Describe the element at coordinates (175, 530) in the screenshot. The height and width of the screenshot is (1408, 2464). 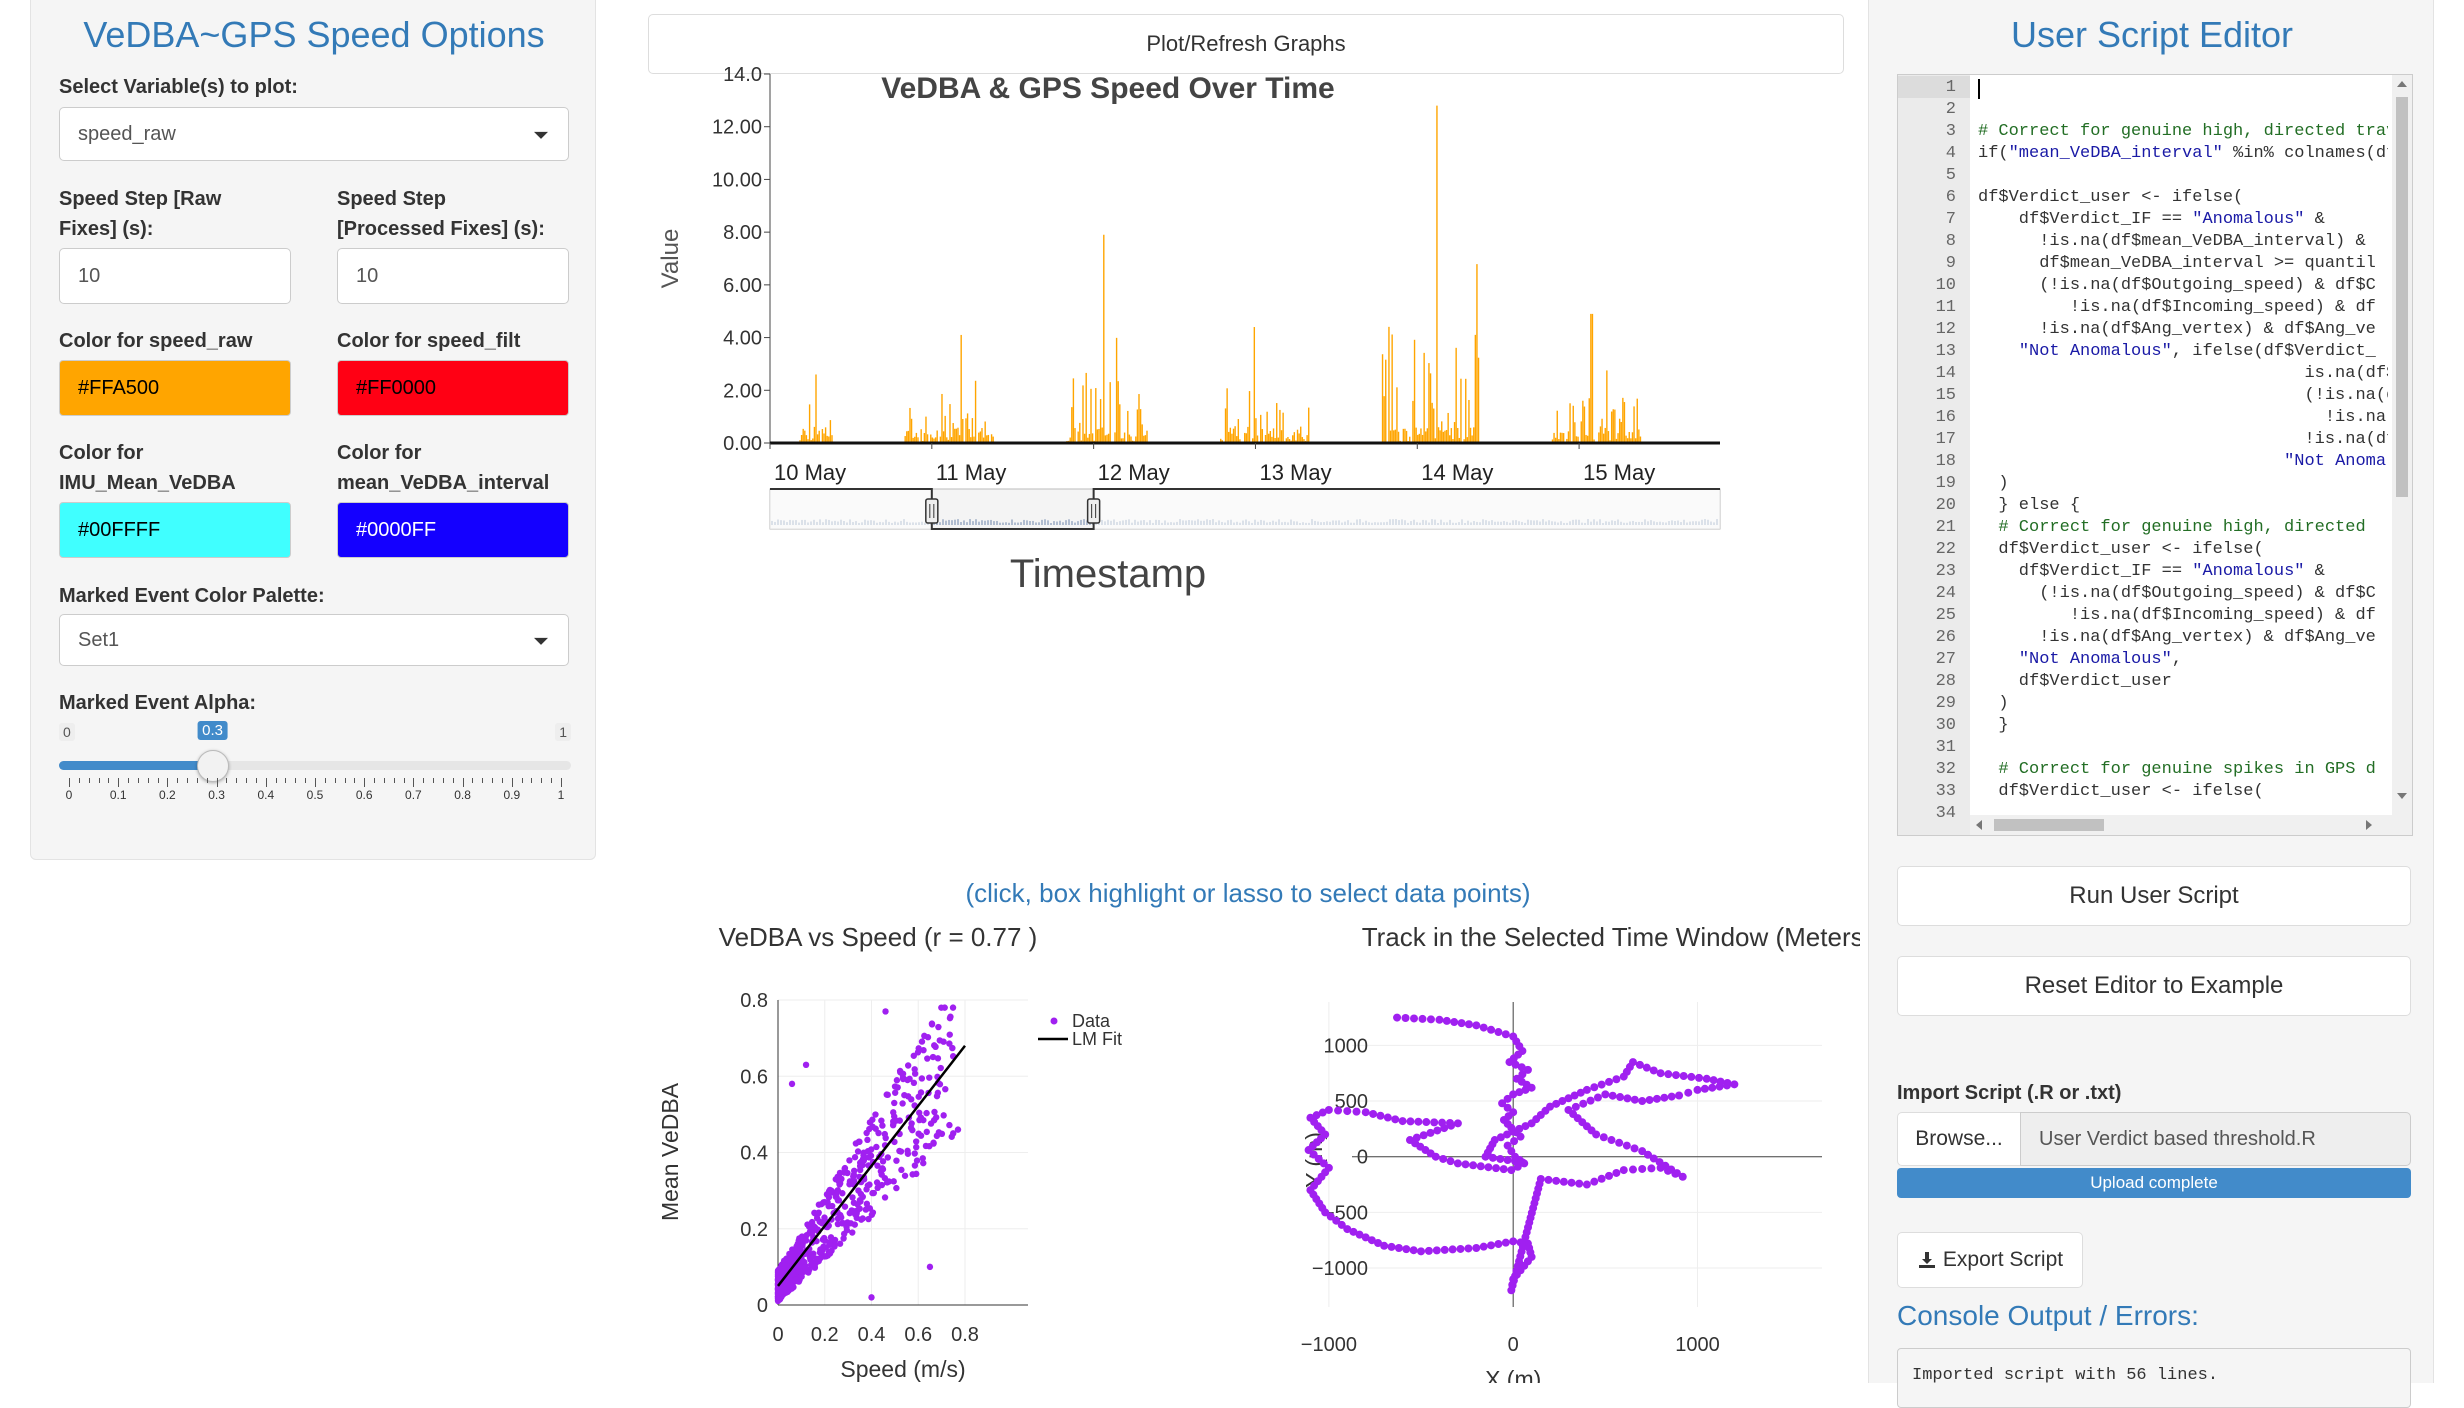
I see `color-imu-picker: #00FFFF` at that location.